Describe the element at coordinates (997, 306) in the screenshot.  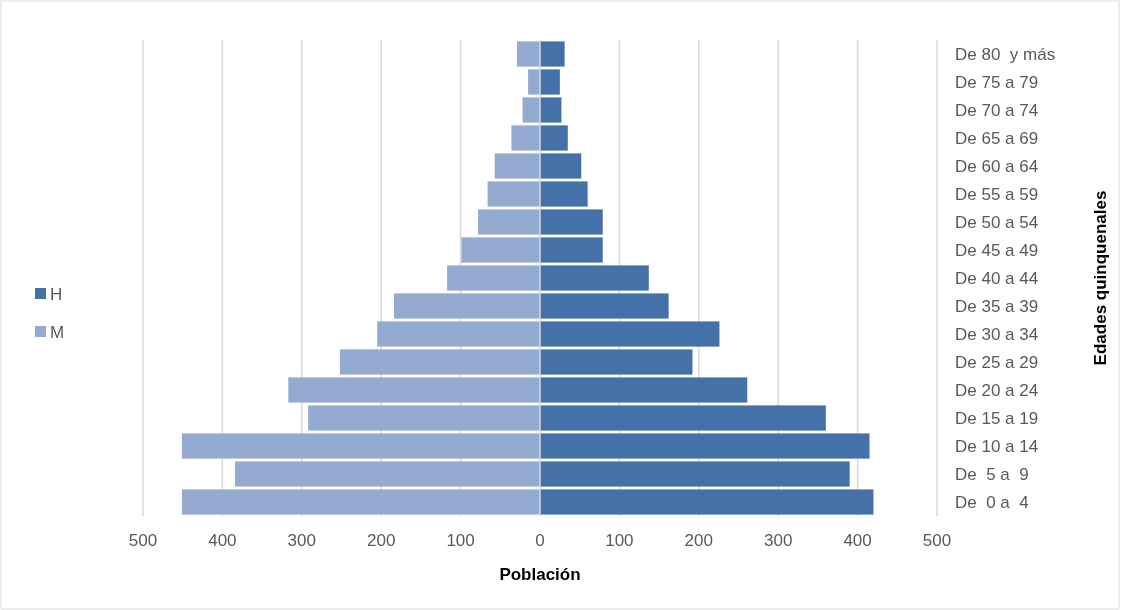
I see `y-tick-label: De 35 a 39` at that location.